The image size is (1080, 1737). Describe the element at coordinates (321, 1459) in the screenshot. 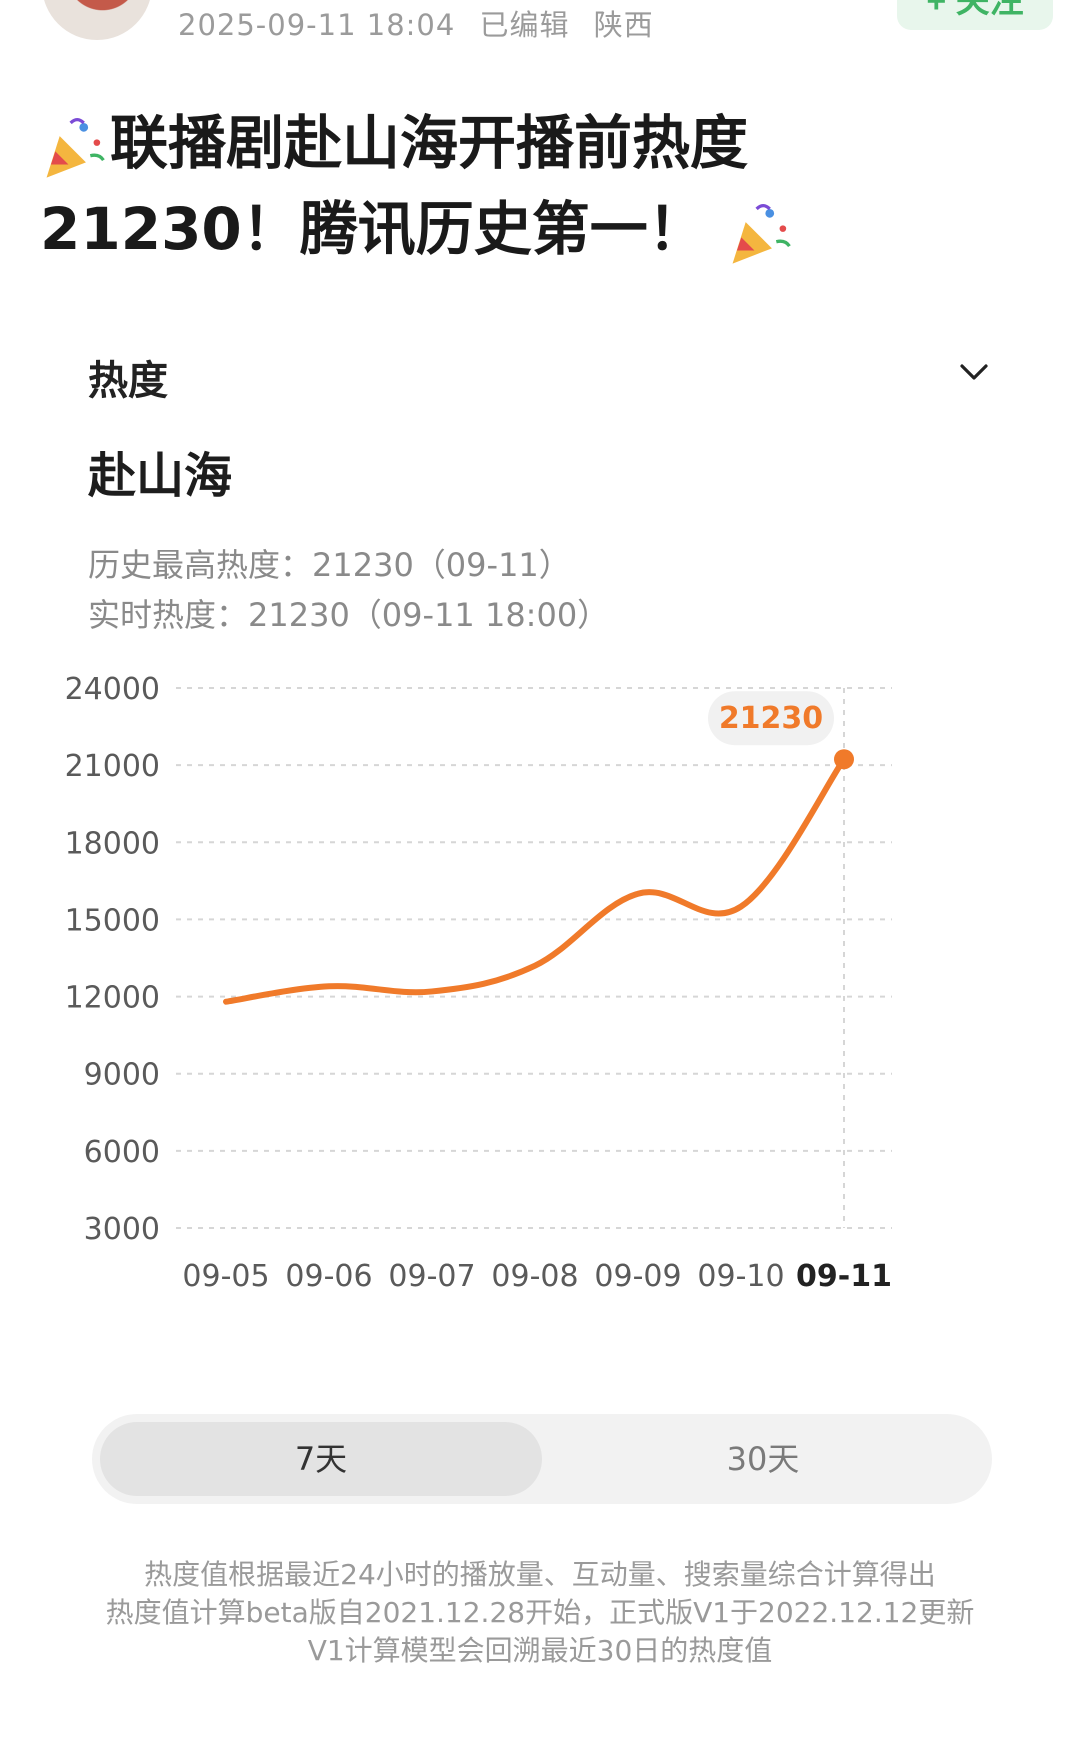

I see `toggle-7d: 7天` at that location.